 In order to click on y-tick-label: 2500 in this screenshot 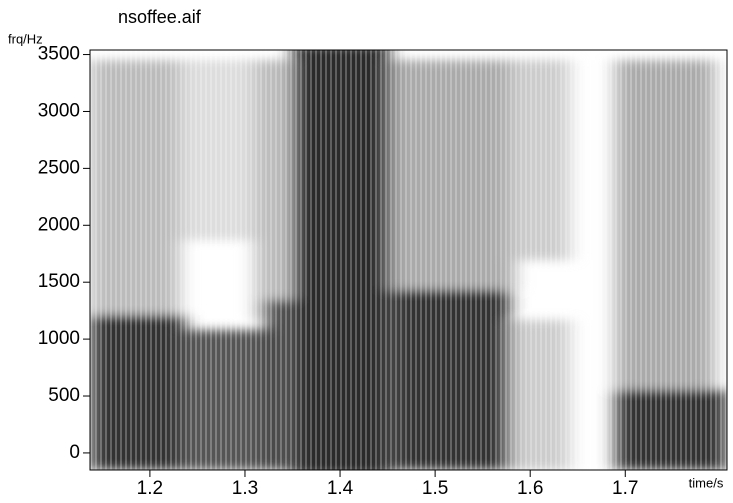, I will do `click(59, 167)`.